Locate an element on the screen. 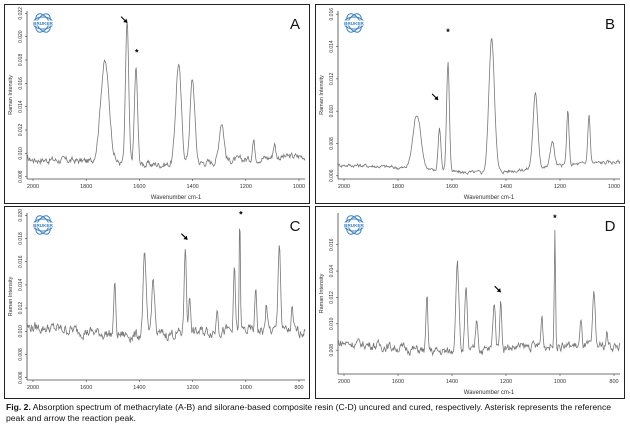 This screenshot has height=428, width=630. y-tick-label: 0.022 is located at coordinates (21, 13).